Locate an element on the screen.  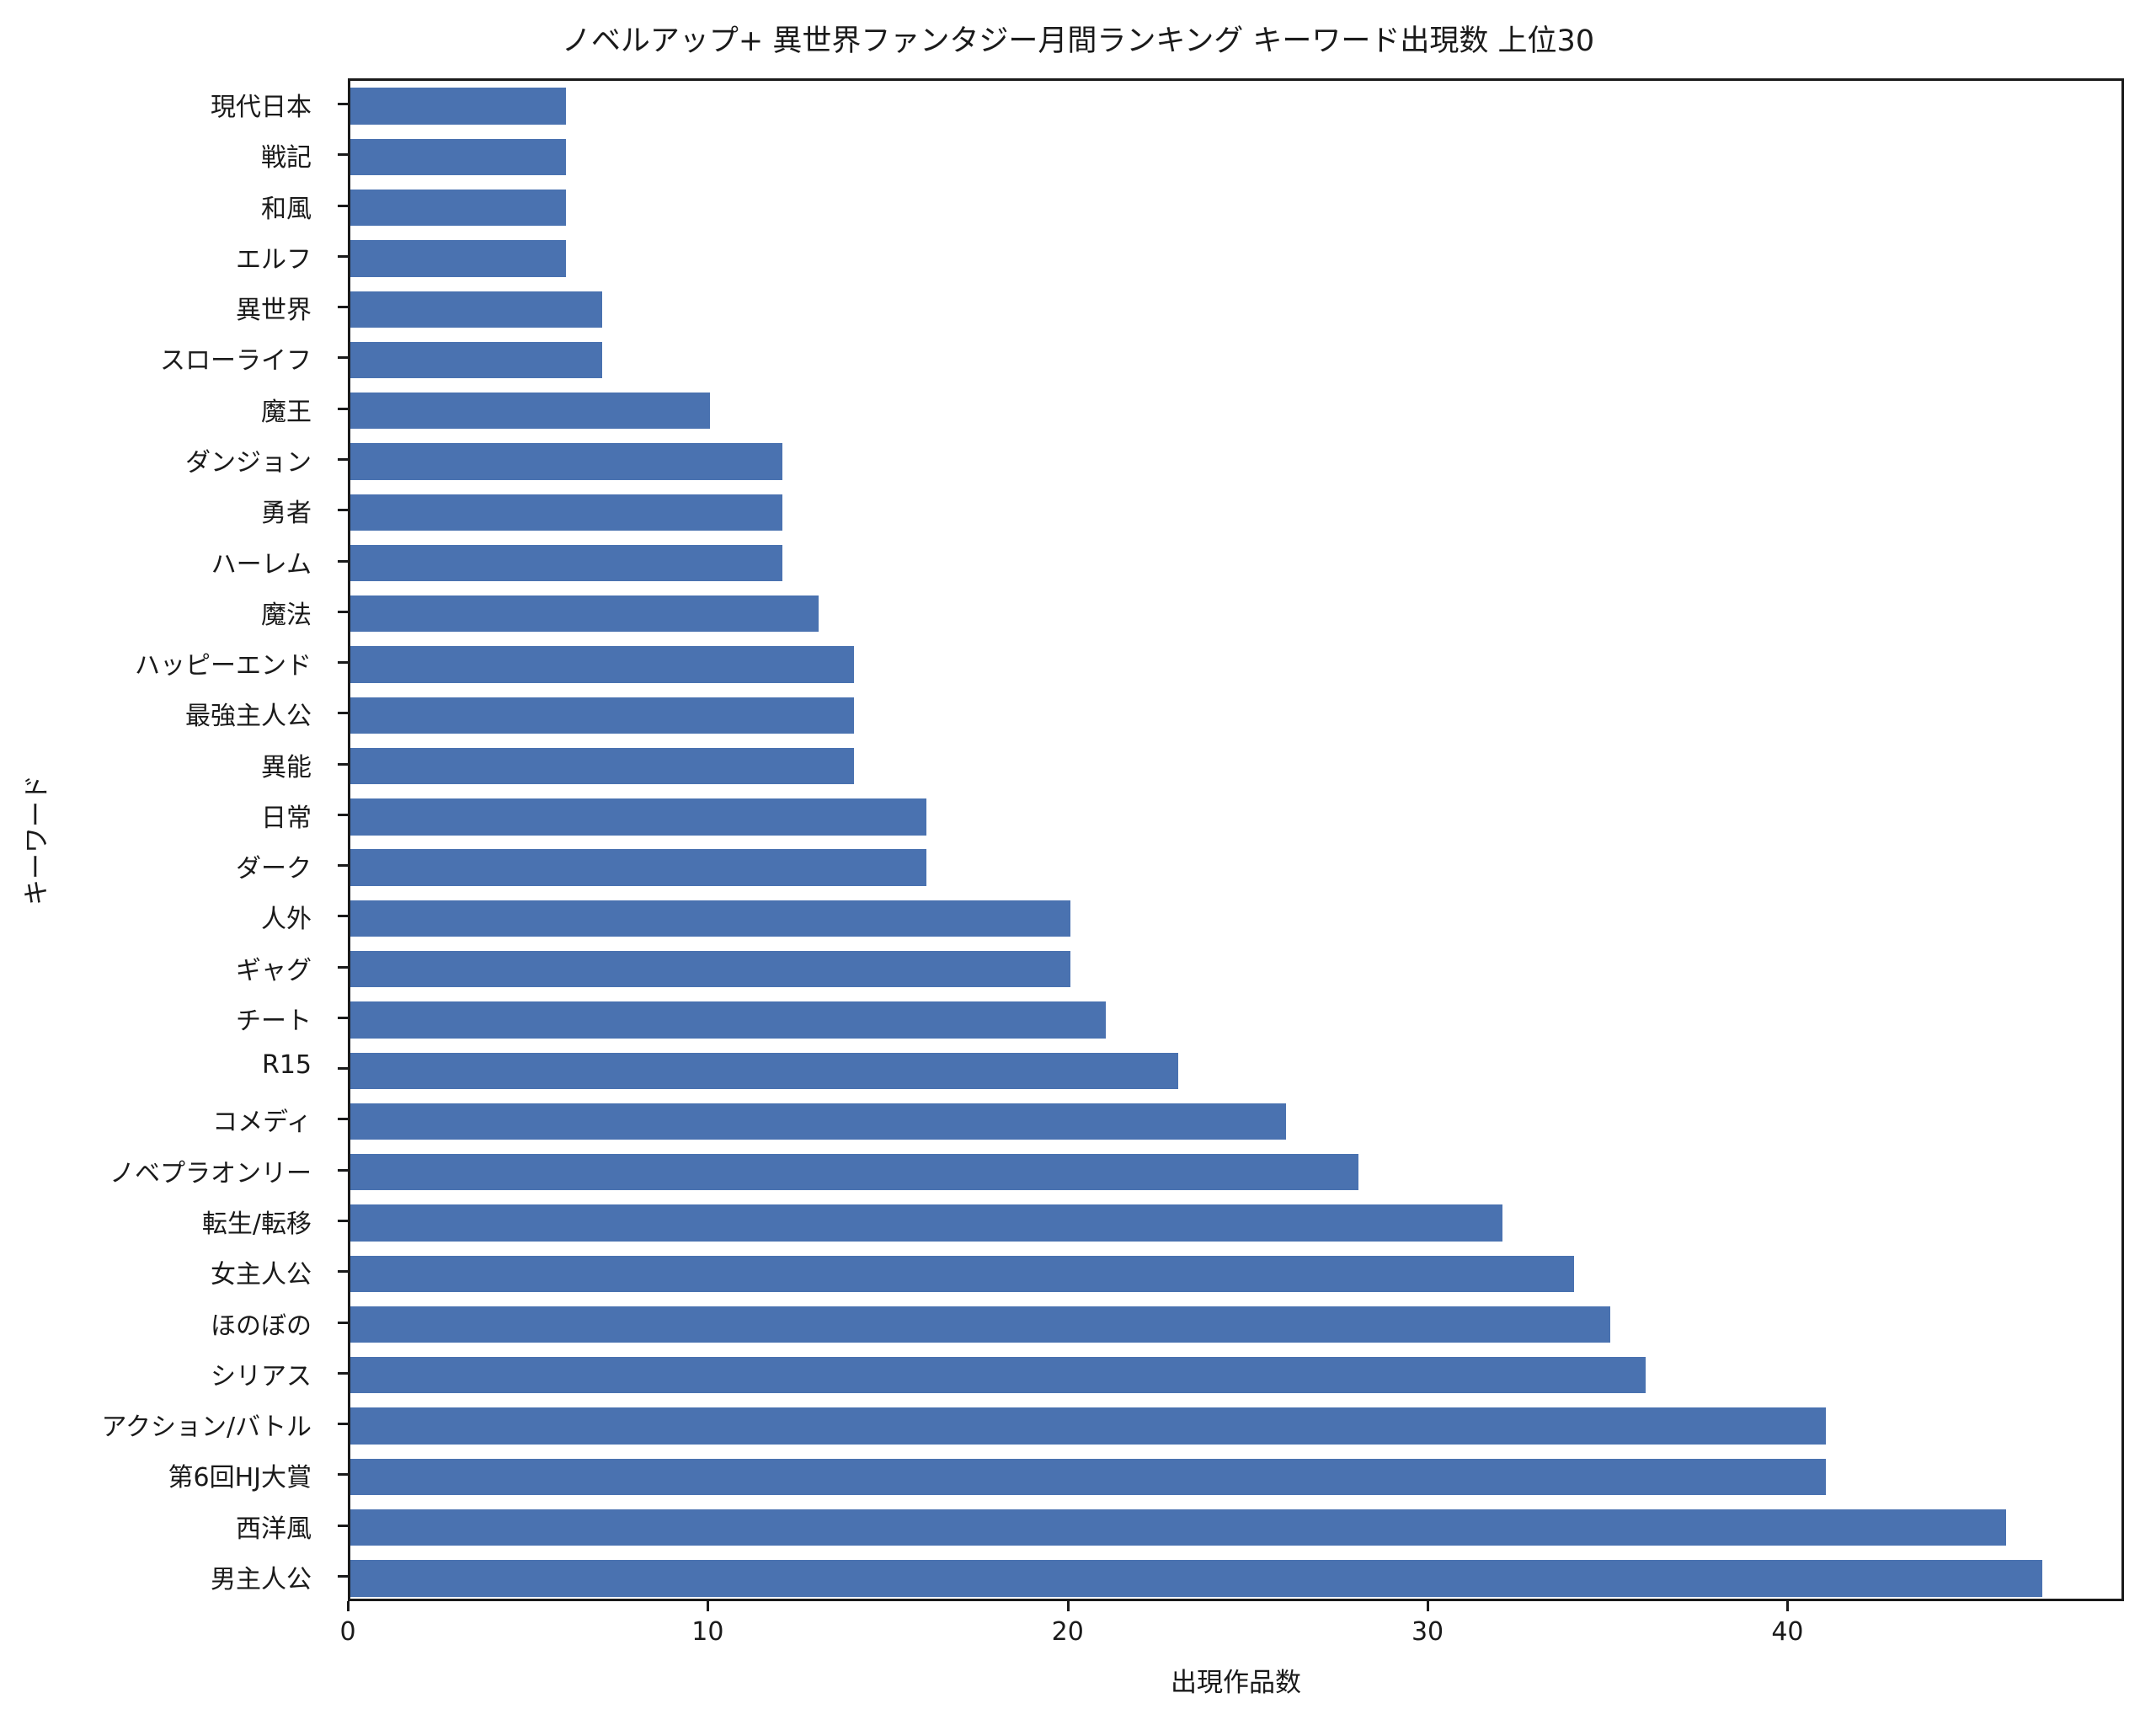
y-axis-tick-label: R15 is located at coordinates (286, 1065).